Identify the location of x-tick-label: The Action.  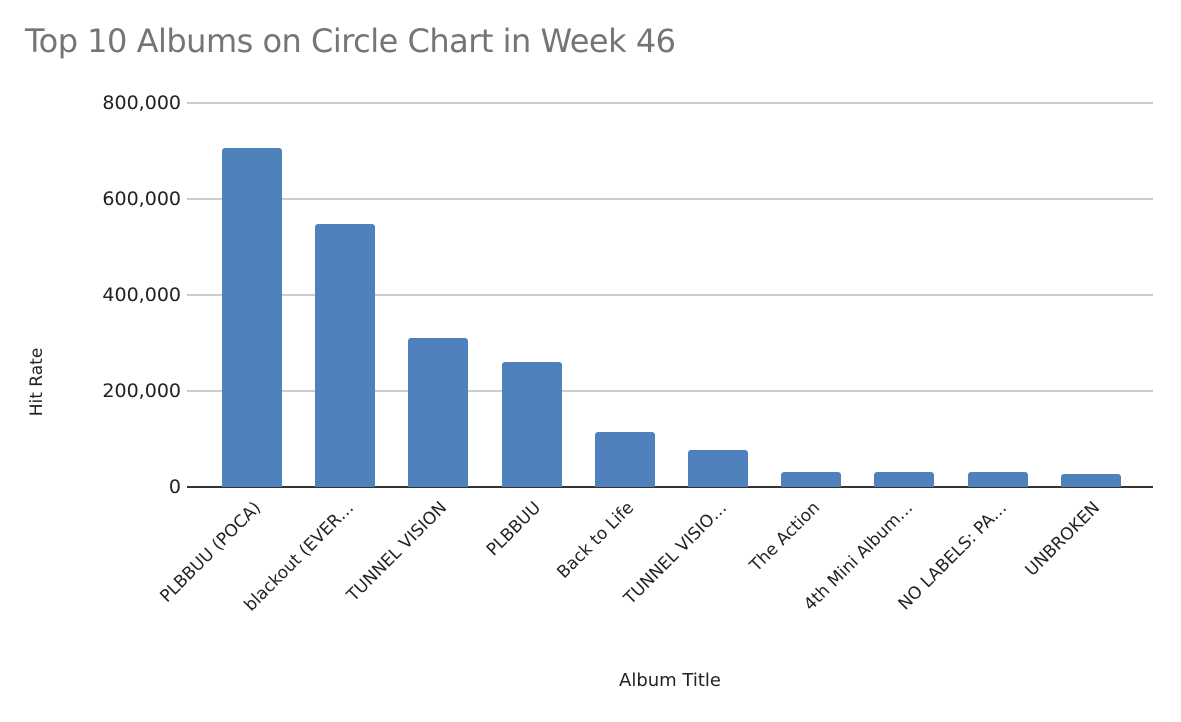
(785, 536).